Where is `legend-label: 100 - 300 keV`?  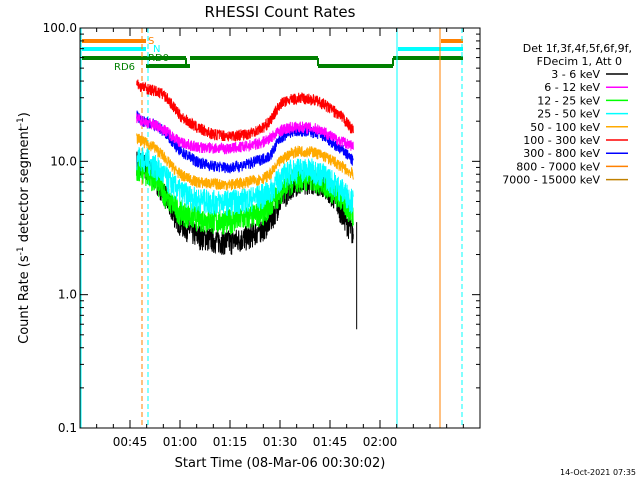
legend-label: 100 - 300 keV is located at coordinates (561, 140).